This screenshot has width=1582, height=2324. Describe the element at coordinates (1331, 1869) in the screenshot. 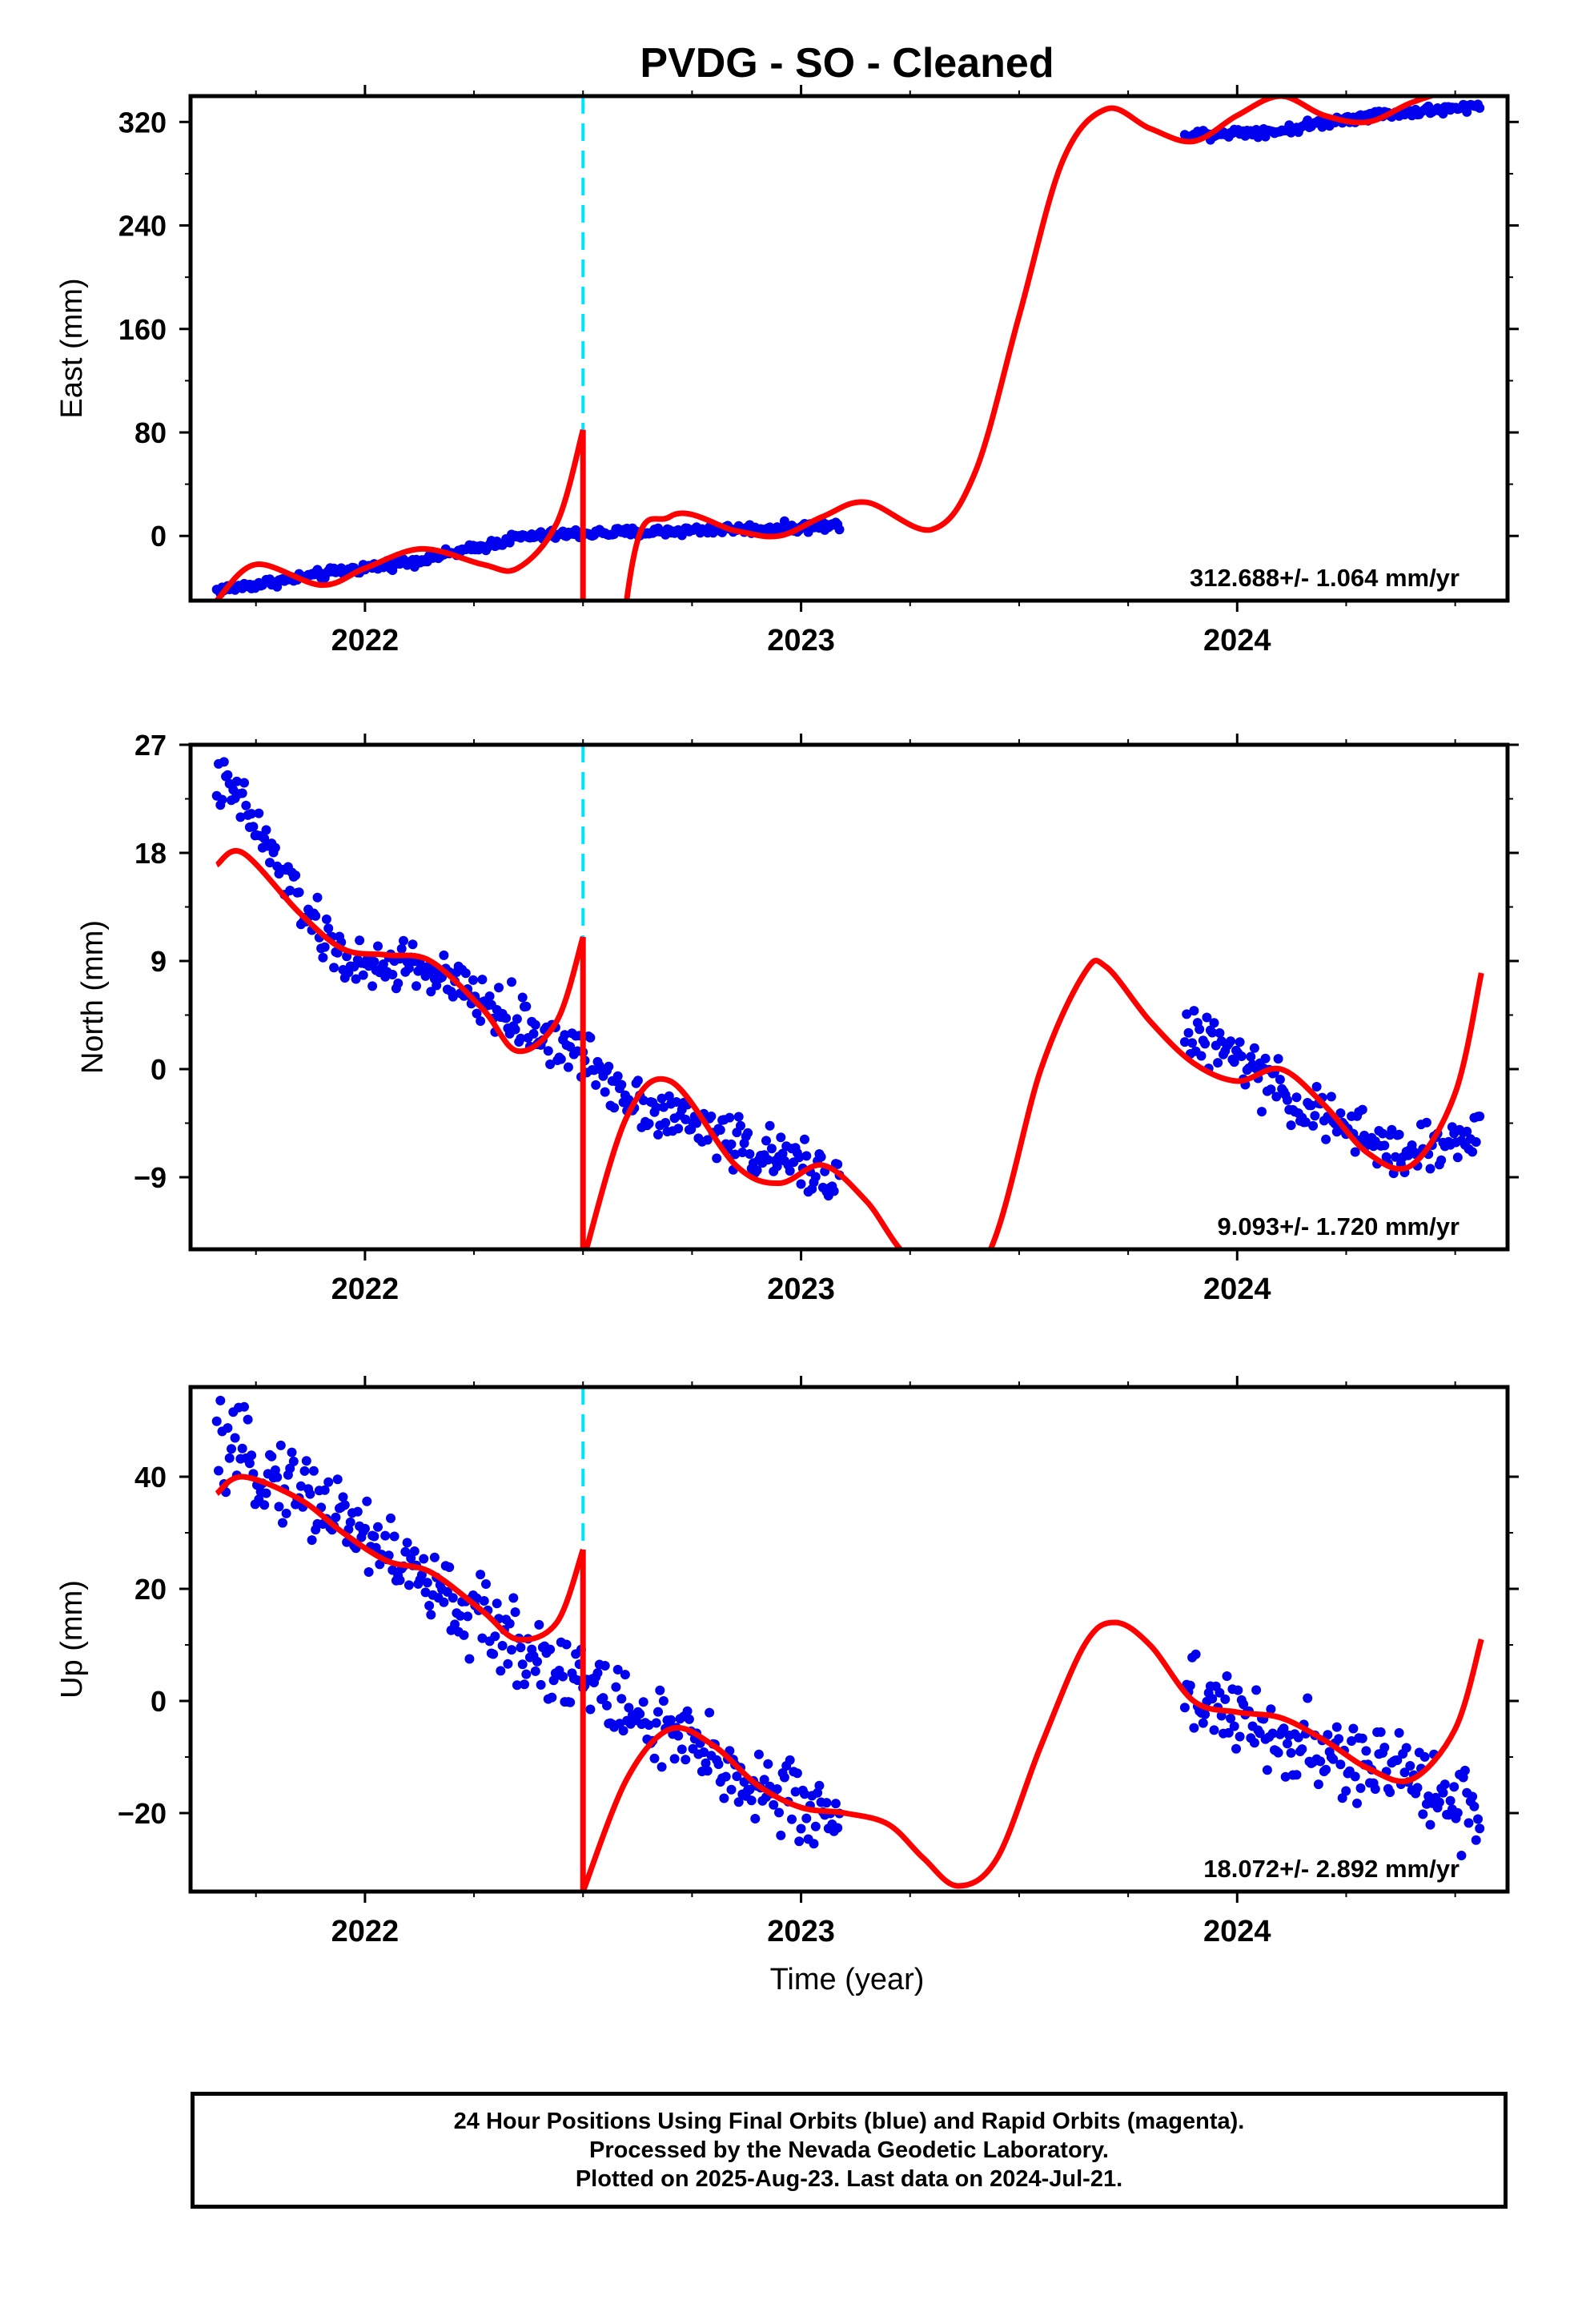

I see `rate-label: 18.072+/- 2.892 mm/yr` at that location.